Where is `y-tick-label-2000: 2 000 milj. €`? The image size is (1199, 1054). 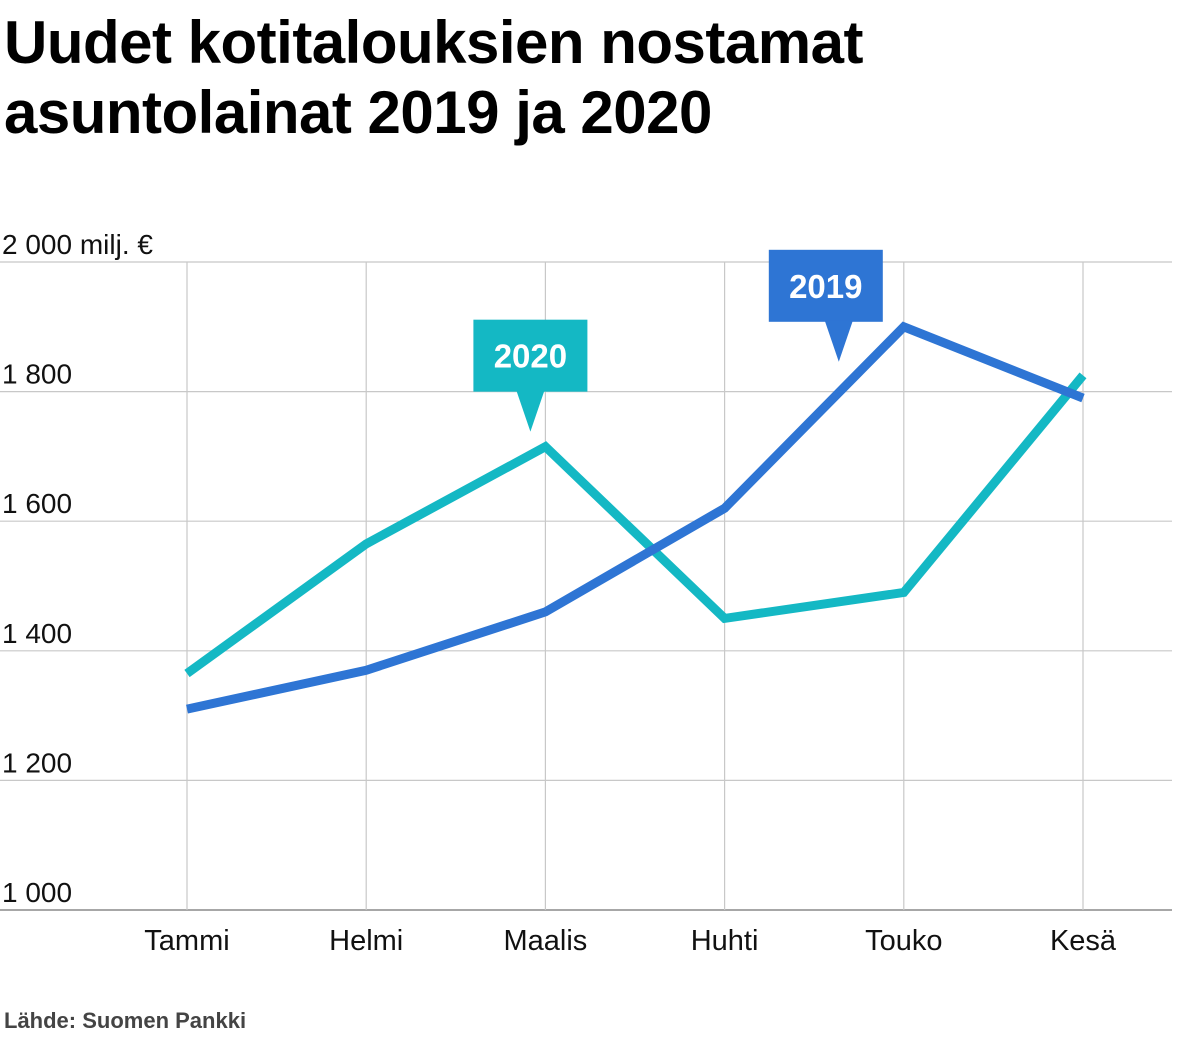 y-tick-label-2000: 2 000 milj. € is located at coordinates (77, 244).